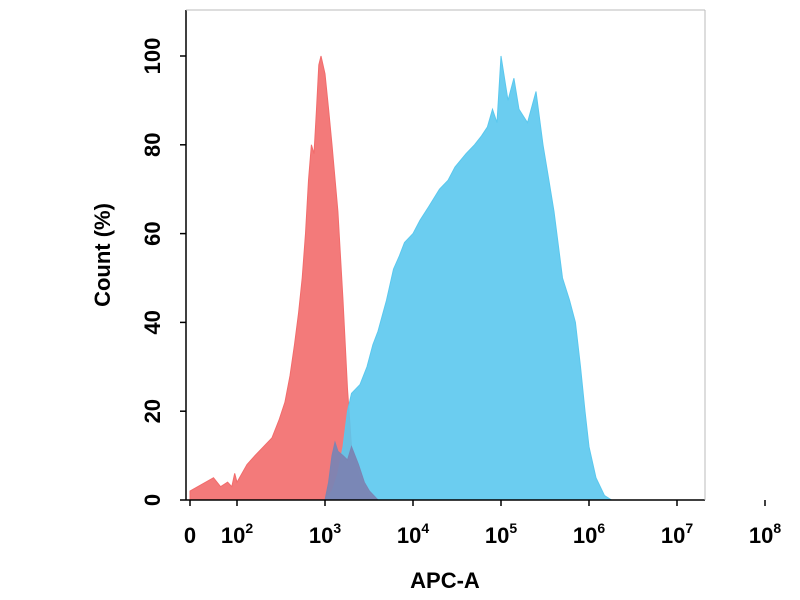 This screenshot has height=600, width=800. What do you see at coordinates (152, 145) in the screenshot?
I see `y-tick-label: 80` at bounding box center [152, 145].